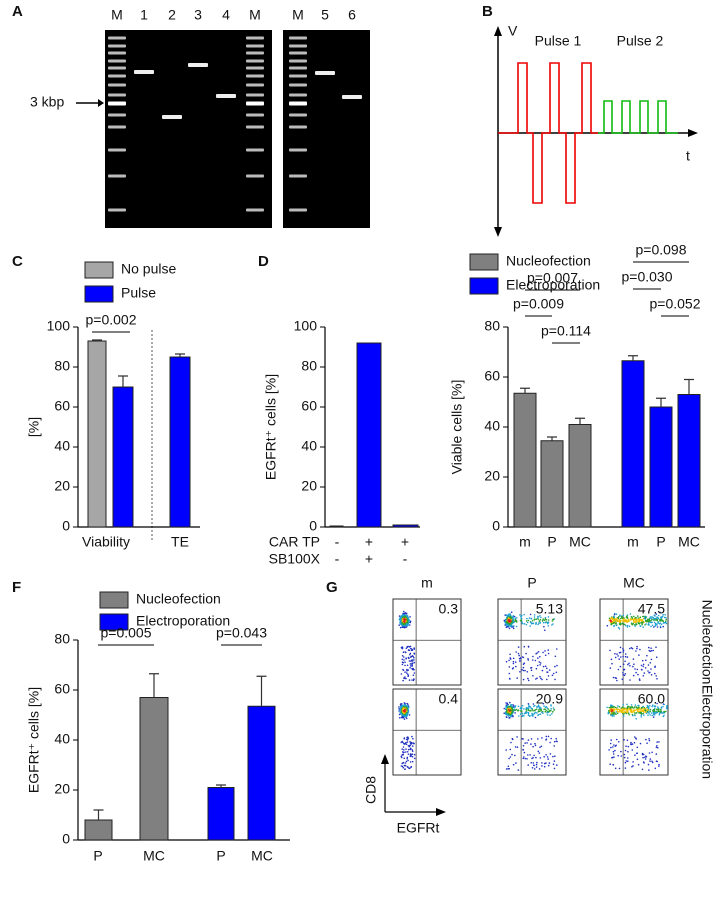 This screenshot has width=719, height=898. I want to click on p-value: p=0.098, so click(661, 250).